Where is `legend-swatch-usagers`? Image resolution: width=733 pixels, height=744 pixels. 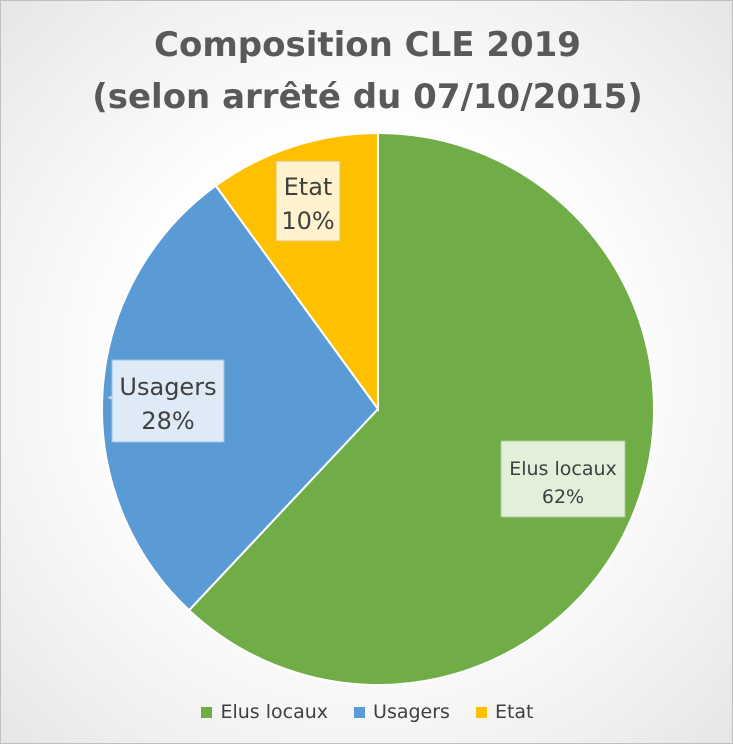 legend-swatch-usagers is located at coordinates (360, 712).